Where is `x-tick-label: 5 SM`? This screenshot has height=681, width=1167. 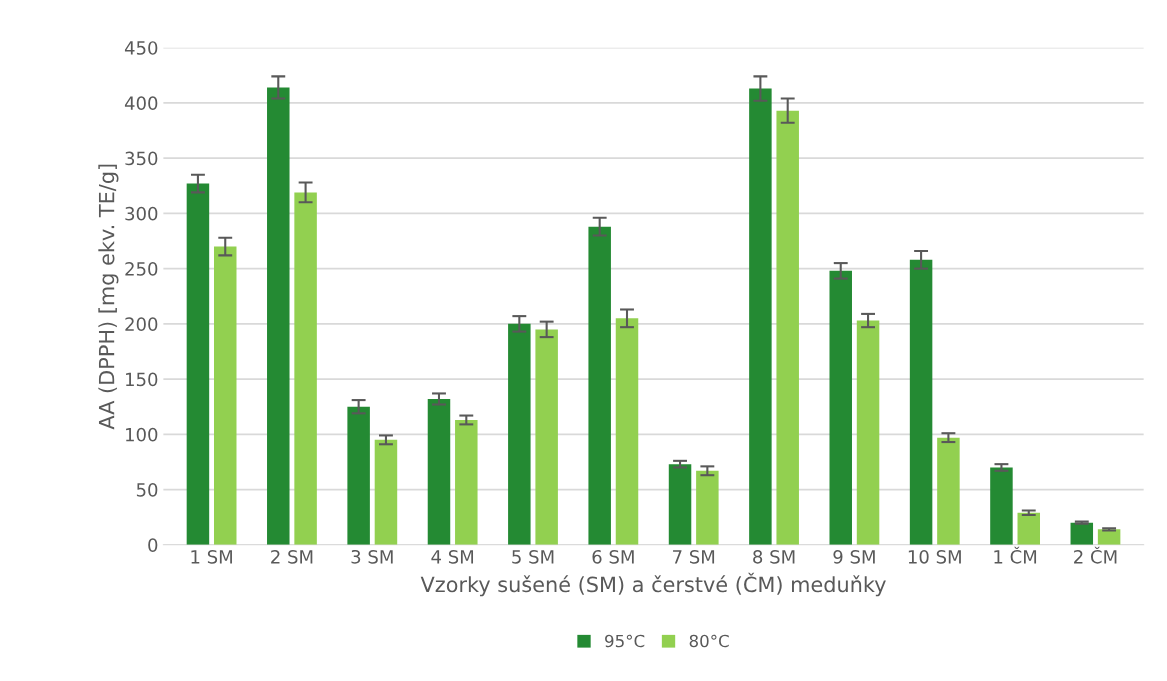
x-tick-label: 5 SM is located at coordinates (533, 556).